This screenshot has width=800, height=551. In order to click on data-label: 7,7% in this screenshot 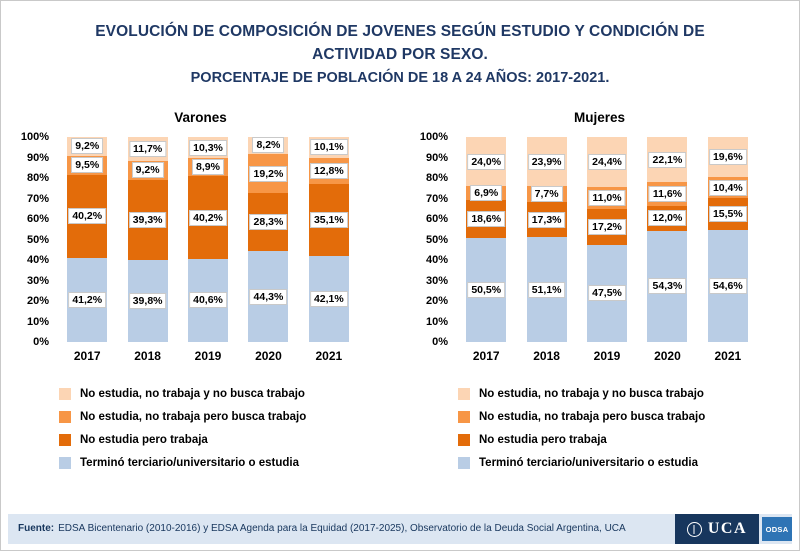, I will do `click(546, 193)`.